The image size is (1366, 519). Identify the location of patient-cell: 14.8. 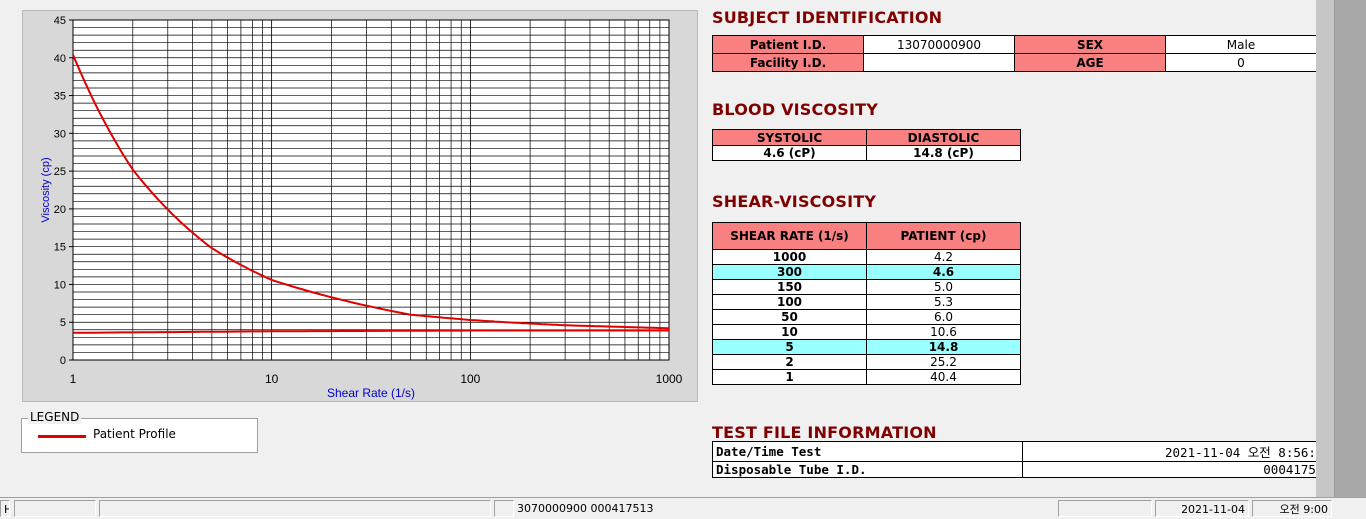
(943, 347).